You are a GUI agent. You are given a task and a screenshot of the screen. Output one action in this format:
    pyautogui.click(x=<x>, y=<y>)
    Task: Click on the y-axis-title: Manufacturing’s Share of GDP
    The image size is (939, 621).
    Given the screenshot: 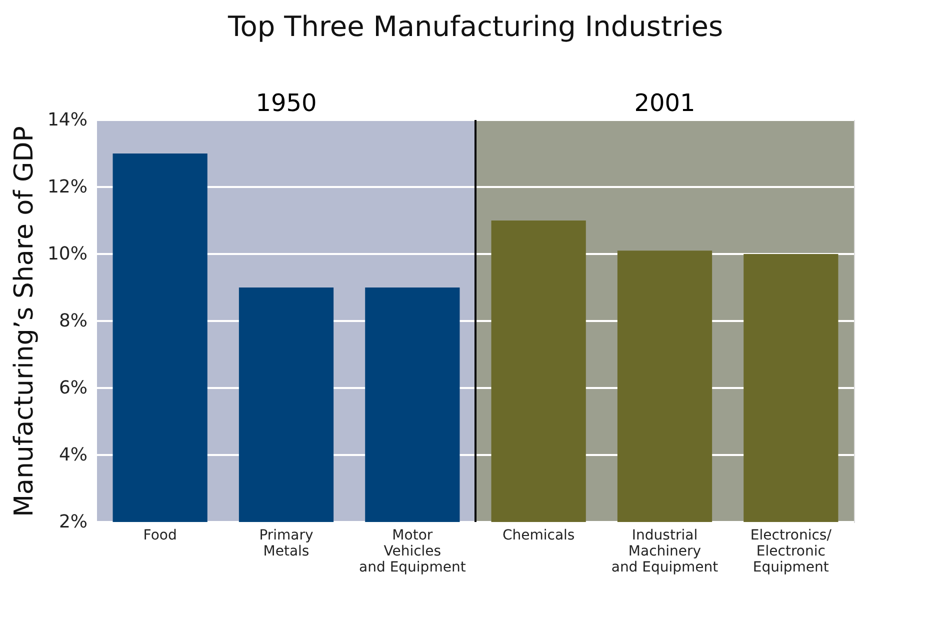 What is the action you would take?
    pyautogui.click(x=24, y=321)
    